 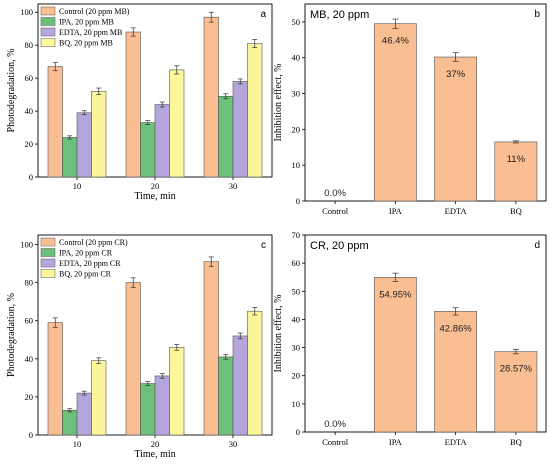 I want to click on data-label: 37%, so click(x=456, y=74).